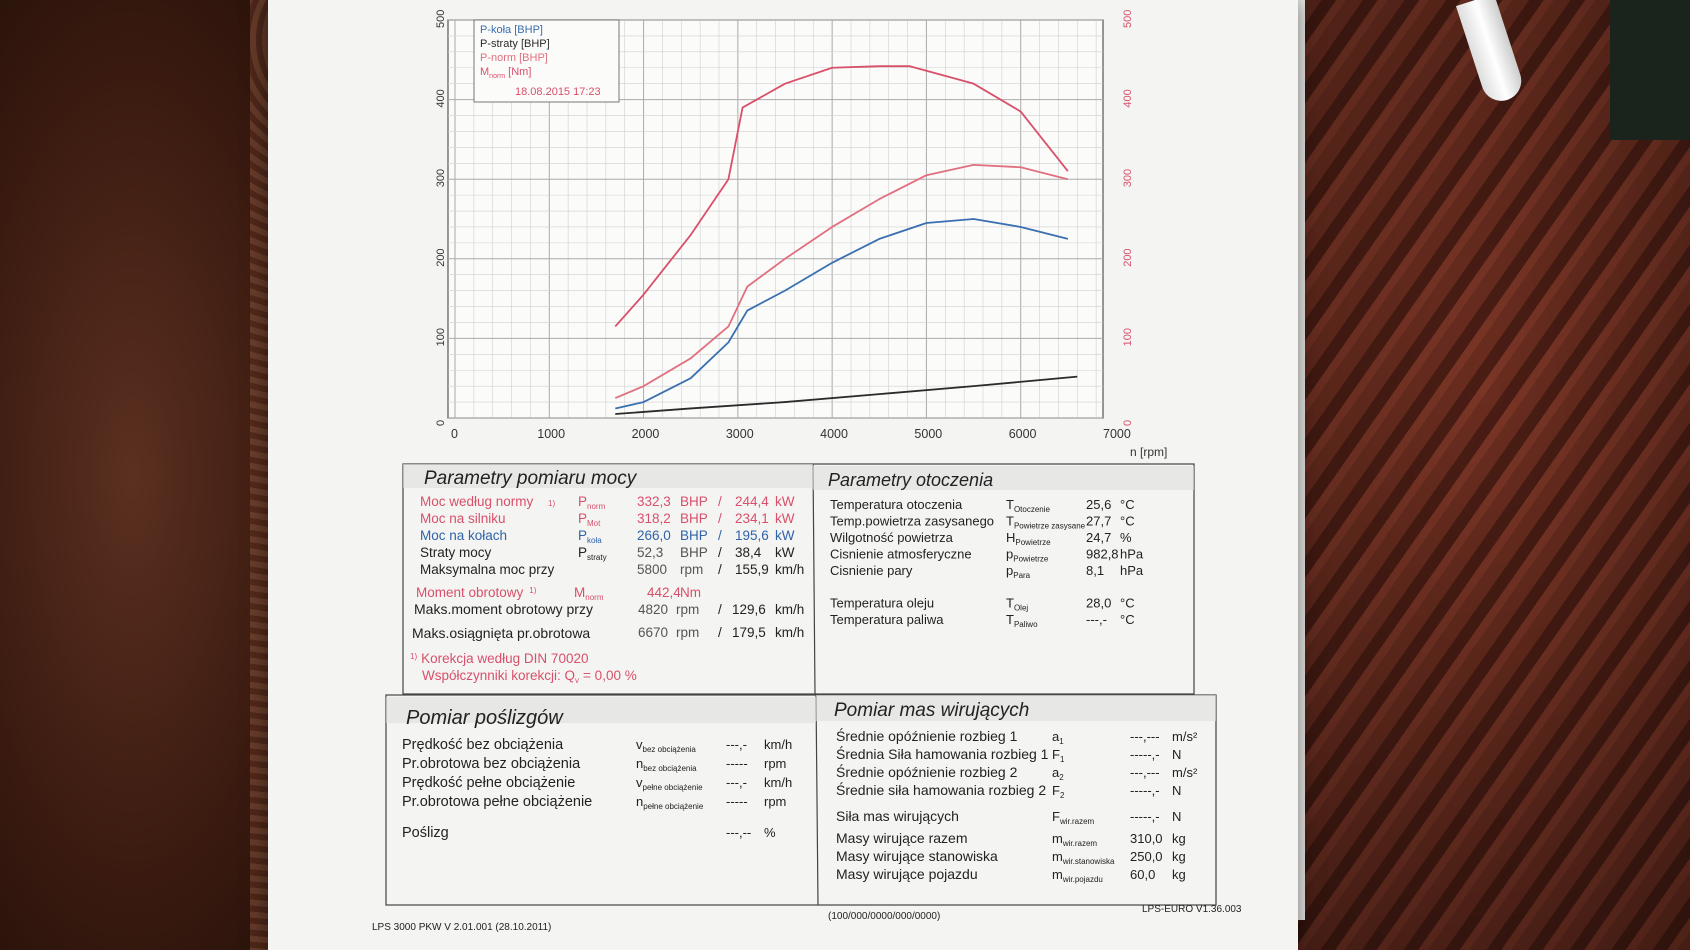 The height and width of the screenshot is (950, 1690). What do you see at coordinates (1126, 537) in the screenshot?
I see `env-row-unit-2: %` at bounding box center [1126, 537].